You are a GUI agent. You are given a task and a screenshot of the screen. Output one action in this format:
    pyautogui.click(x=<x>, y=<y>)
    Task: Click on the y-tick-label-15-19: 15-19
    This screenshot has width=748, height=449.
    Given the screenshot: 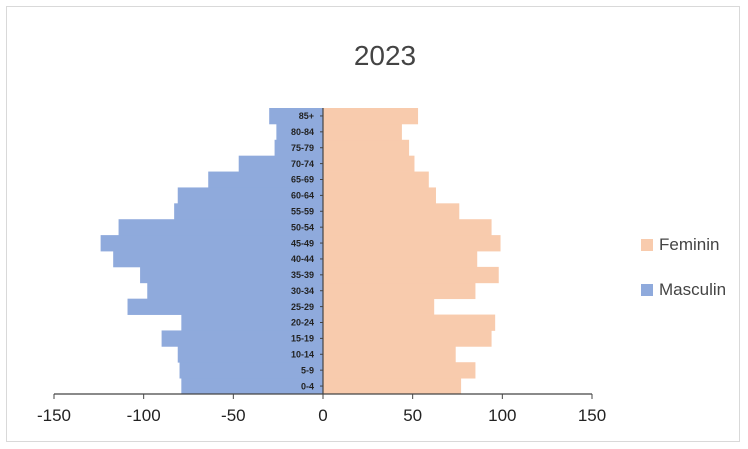 What is the action you would take?
    pyautogui.click(x=302, y=339)
    